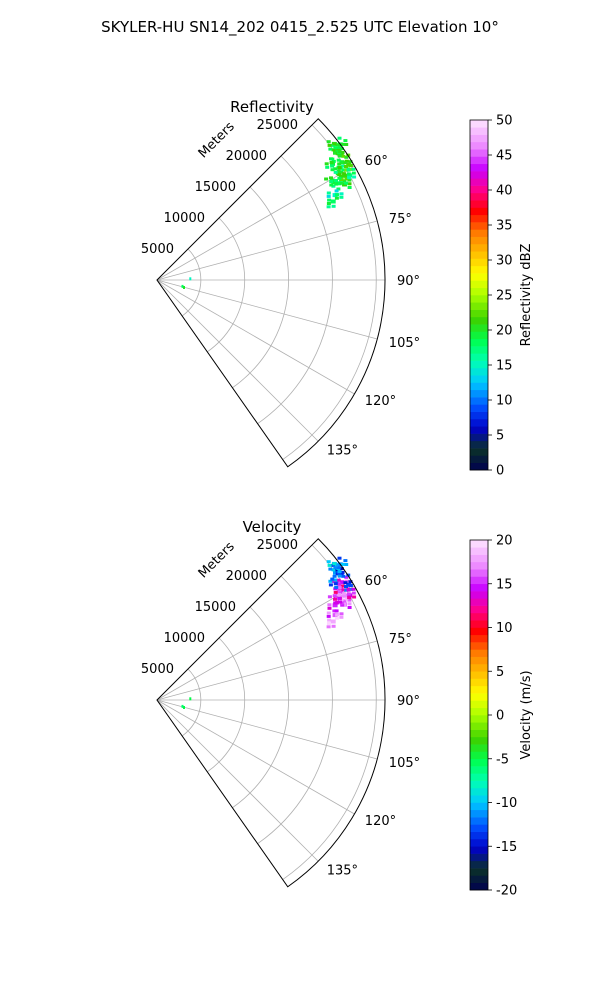  I want to click on reflectivity-colorbar-tick-label: 15, so click(504, 366).